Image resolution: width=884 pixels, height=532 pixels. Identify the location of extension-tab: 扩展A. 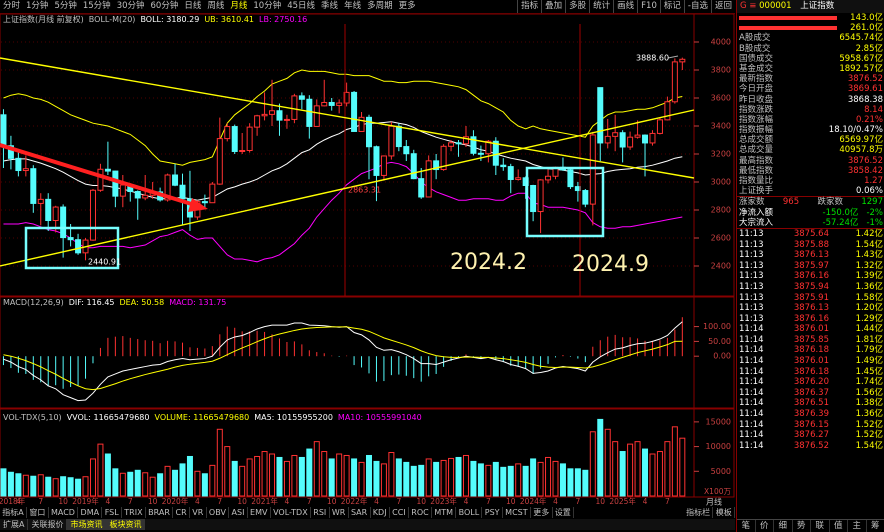
(14, 524).